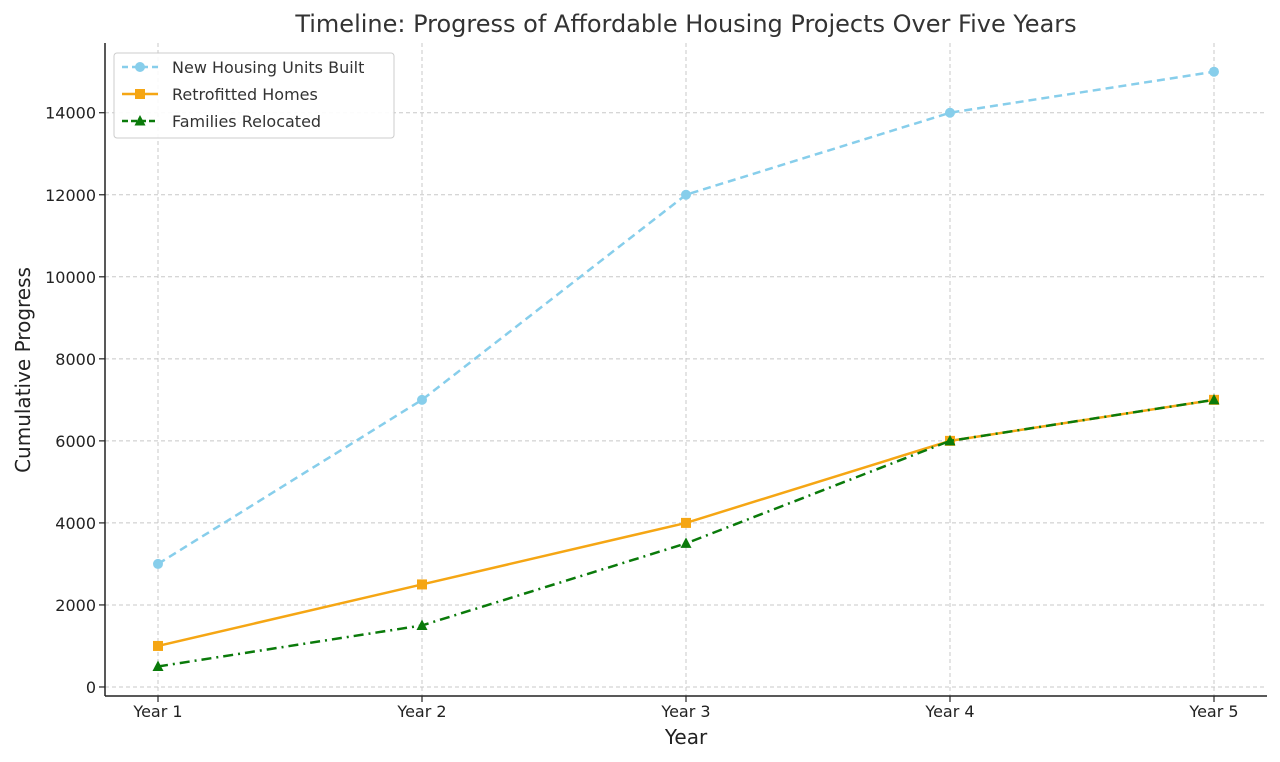 The height and width of the screenshot is (762, 1280). I want to click on legend-item: Retrofitted Homes, so click(220, 94).